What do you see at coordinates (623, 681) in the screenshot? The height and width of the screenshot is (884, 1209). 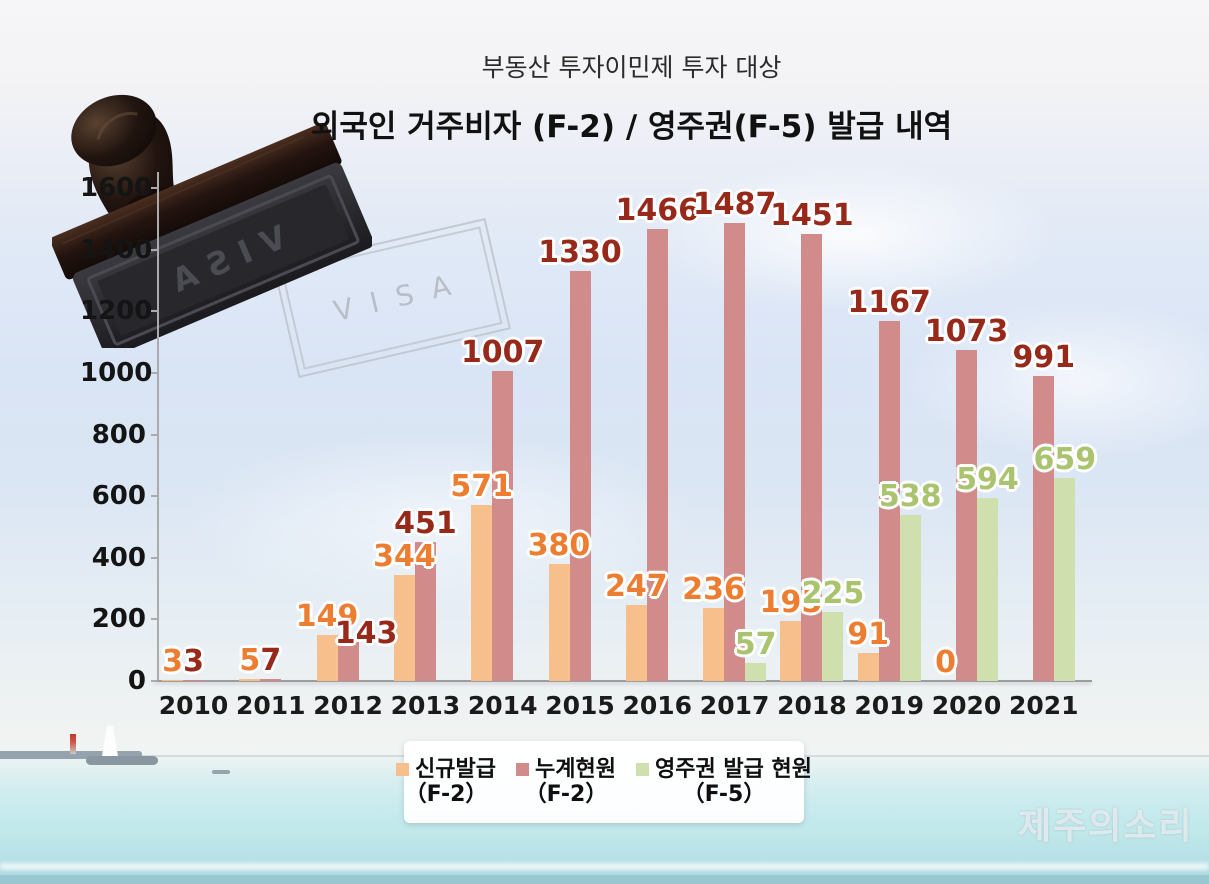 I see `x-axis-line` at bounding box center [623, 681].